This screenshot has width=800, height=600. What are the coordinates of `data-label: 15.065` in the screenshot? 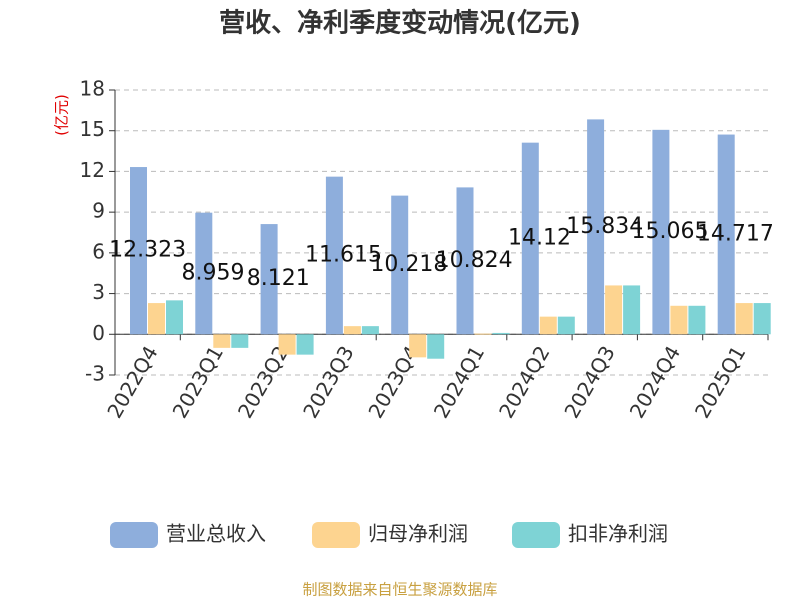 It's located at (670, 231).